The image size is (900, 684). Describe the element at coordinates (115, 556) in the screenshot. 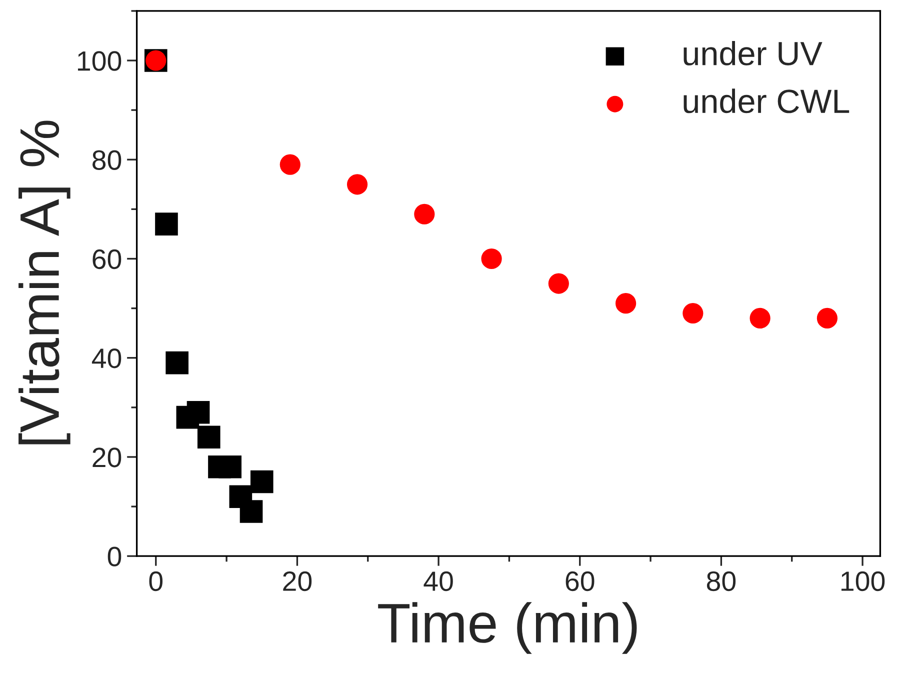

I see `y-tick-label: 0` at that location.